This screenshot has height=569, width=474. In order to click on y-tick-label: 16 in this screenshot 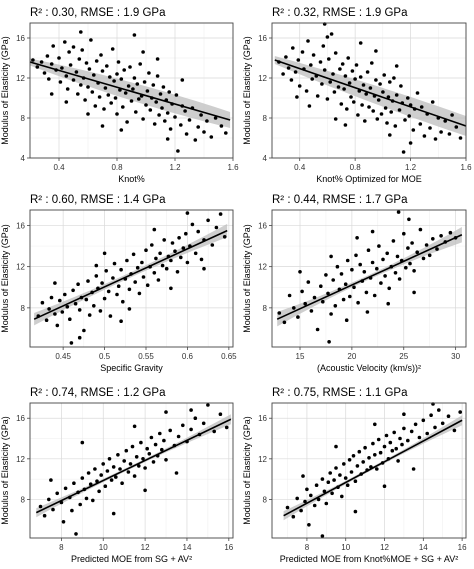, I will do `click(20, 38)`.